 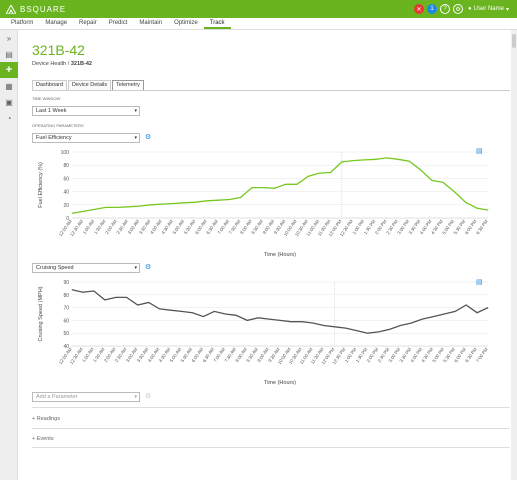 I want to click on breadcrumb: Device Health / 321B-42, so click(x=62, y=64).